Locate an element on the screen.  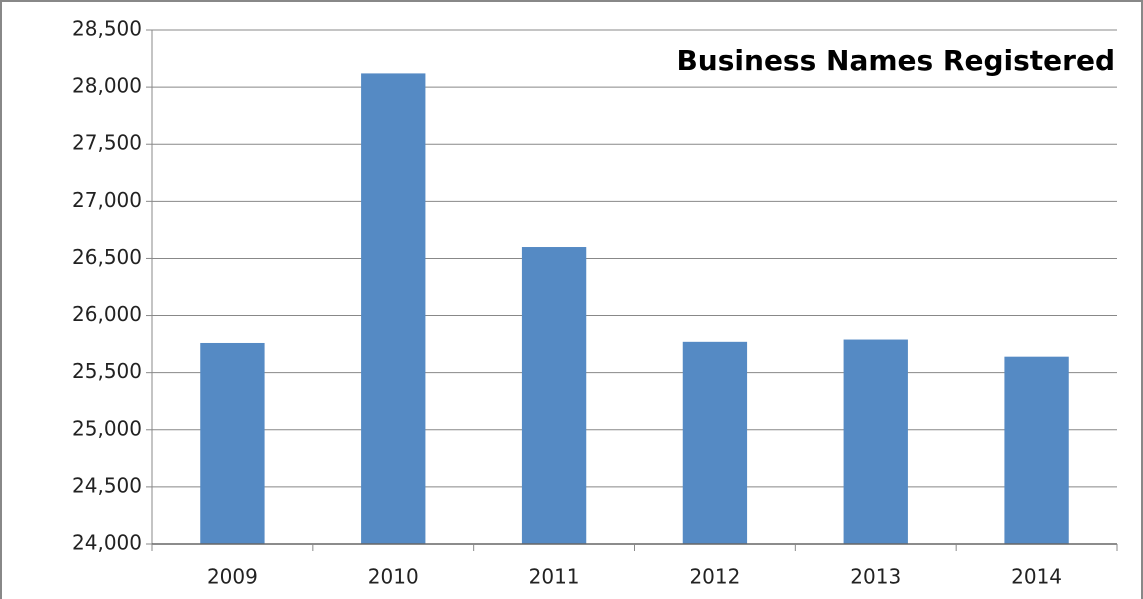
y-tick-label: 24,500 is located at coordinates (107, 485).